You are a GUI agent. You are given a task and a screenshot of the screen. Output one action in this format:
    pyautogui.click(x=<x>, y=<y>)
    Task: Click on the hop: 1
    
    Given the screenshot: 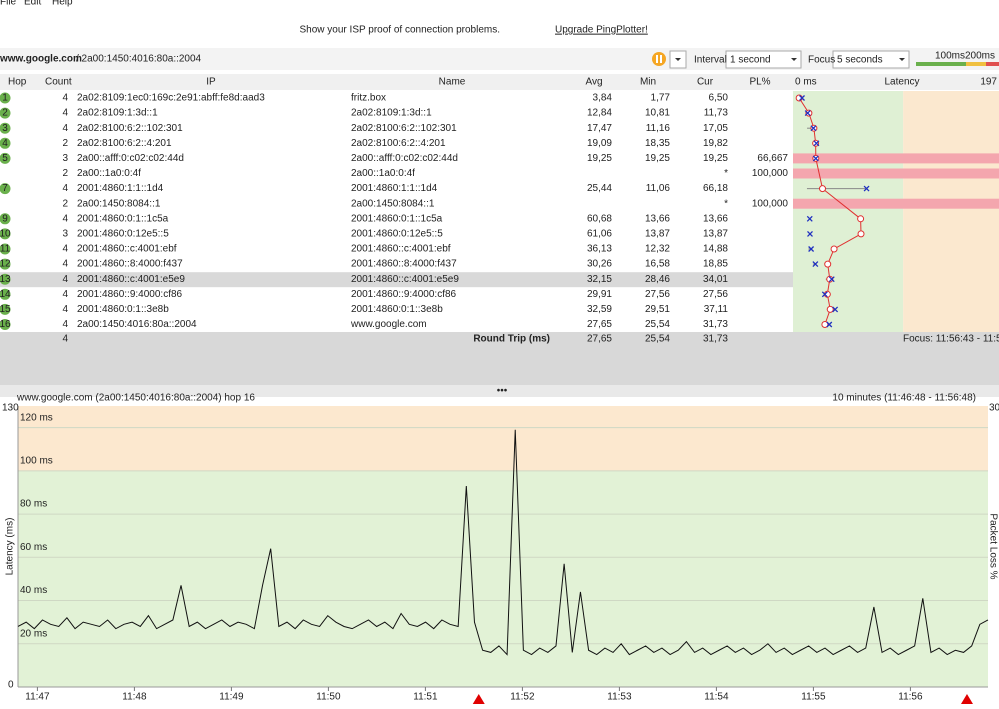 What is the action you would take?
    pyautogui.click(x=5, y=98)
    